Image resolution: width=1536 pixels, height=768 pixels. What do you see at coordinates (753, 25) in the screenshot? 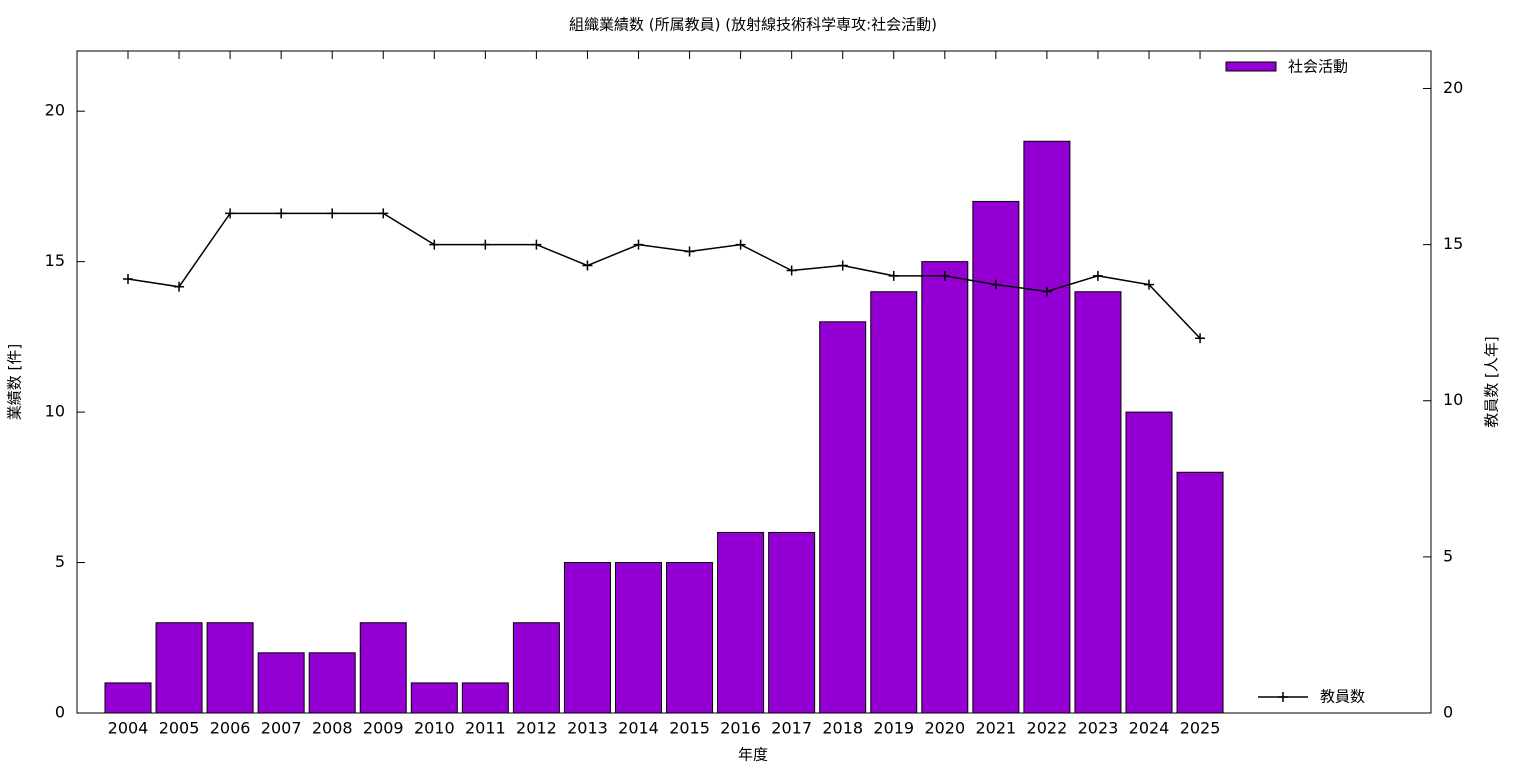
I see `chart-title: 組織業績数 (所属教員) (放射線技術科学専攻:社会活動)` at bounding box center [753, 25].